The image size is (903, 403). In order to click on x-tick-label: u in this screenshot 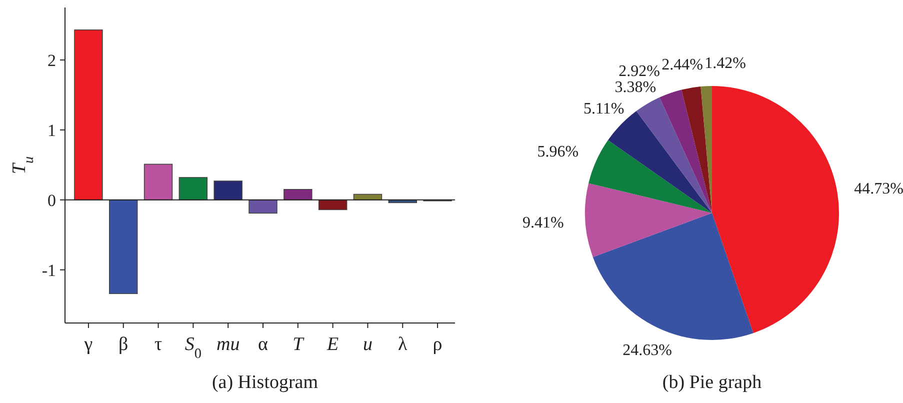, I will do `click(367, 344)`.